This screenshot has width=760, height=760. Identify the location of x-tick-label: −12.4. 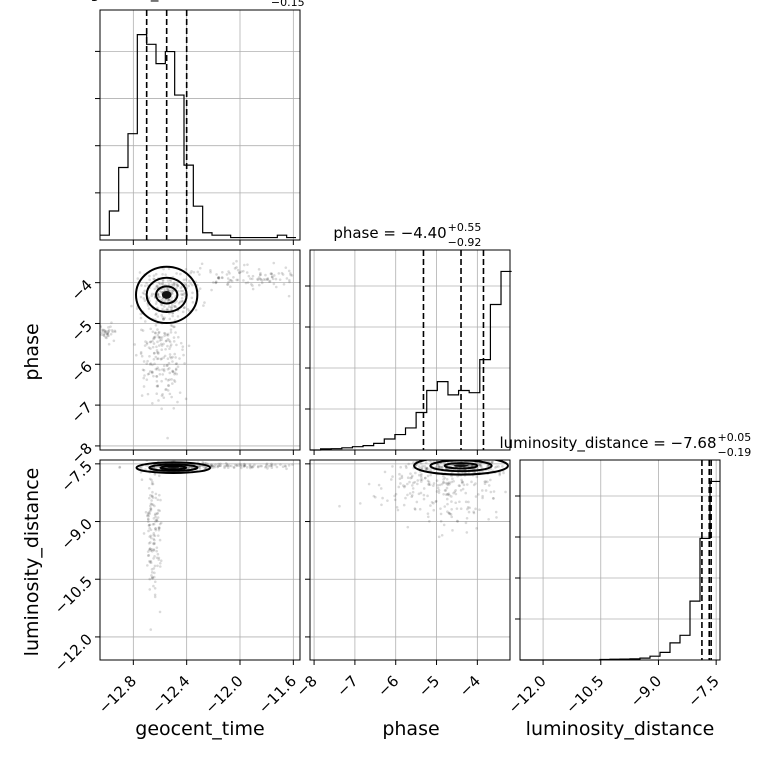
(170, 694).